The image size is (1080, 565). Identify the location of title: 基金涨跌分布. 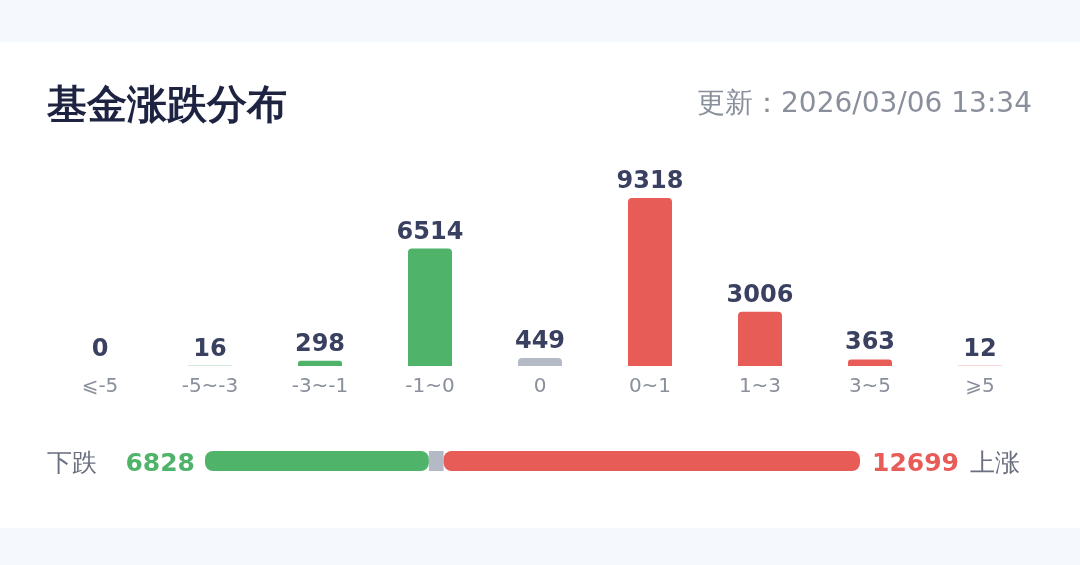
(167, 104).